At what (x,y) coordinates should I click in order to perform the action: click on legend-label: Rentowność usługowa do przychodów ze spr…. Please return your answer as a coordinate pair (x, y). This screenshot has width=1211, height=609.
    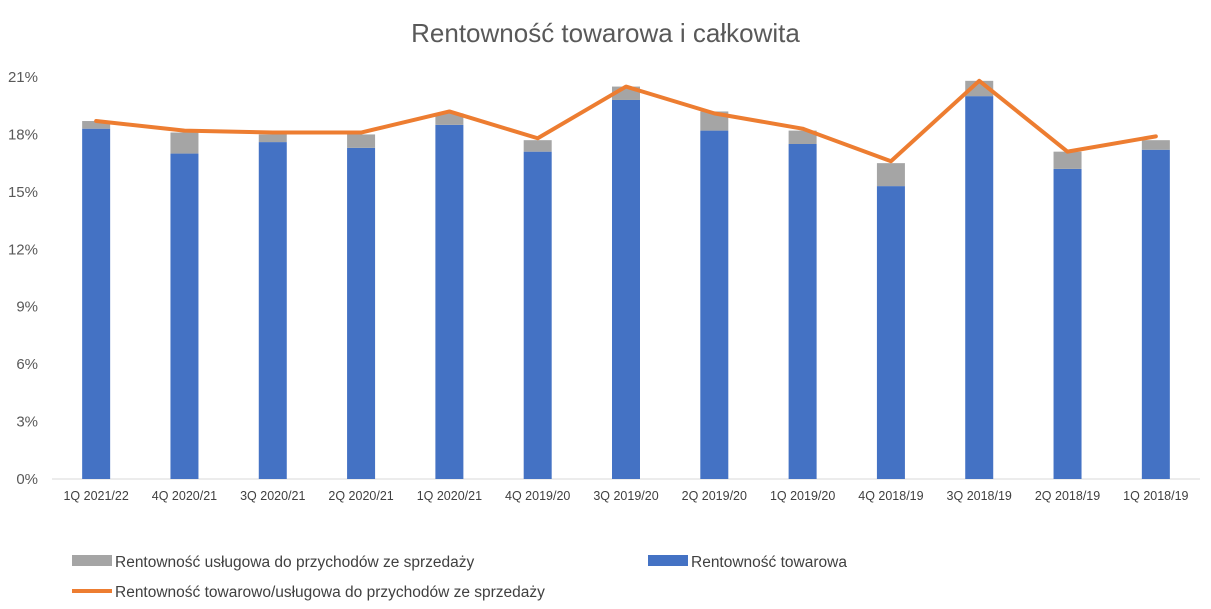
    Looking at the image, I should click on (295, 562).